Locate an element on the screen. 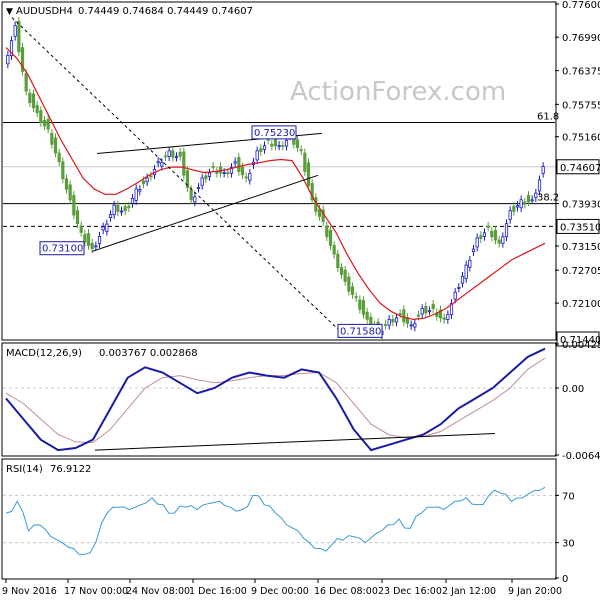  x-tick-label: 2 Jan 12:00 is located at coordinates (469, 591).